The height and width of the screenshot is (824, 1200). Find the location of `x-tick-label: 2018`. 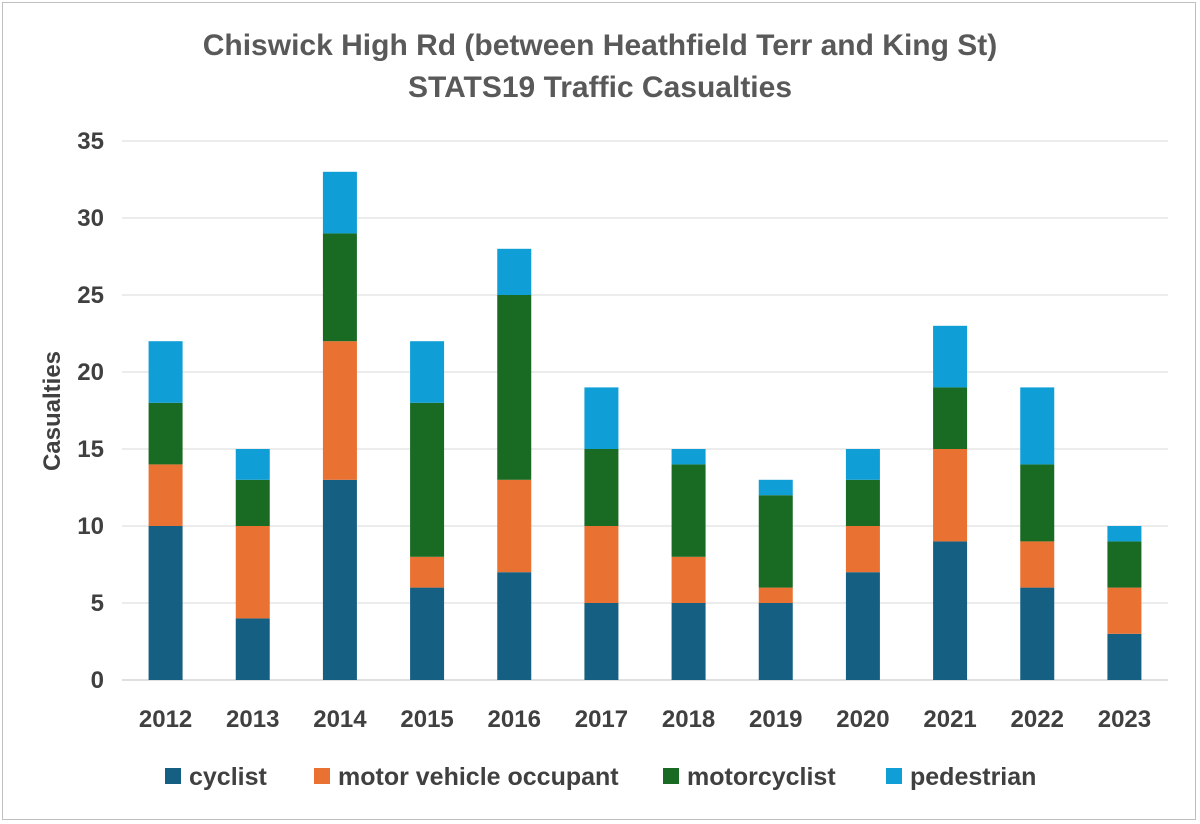

x-tick-label: 2018 is located at coordinates (688, 719).